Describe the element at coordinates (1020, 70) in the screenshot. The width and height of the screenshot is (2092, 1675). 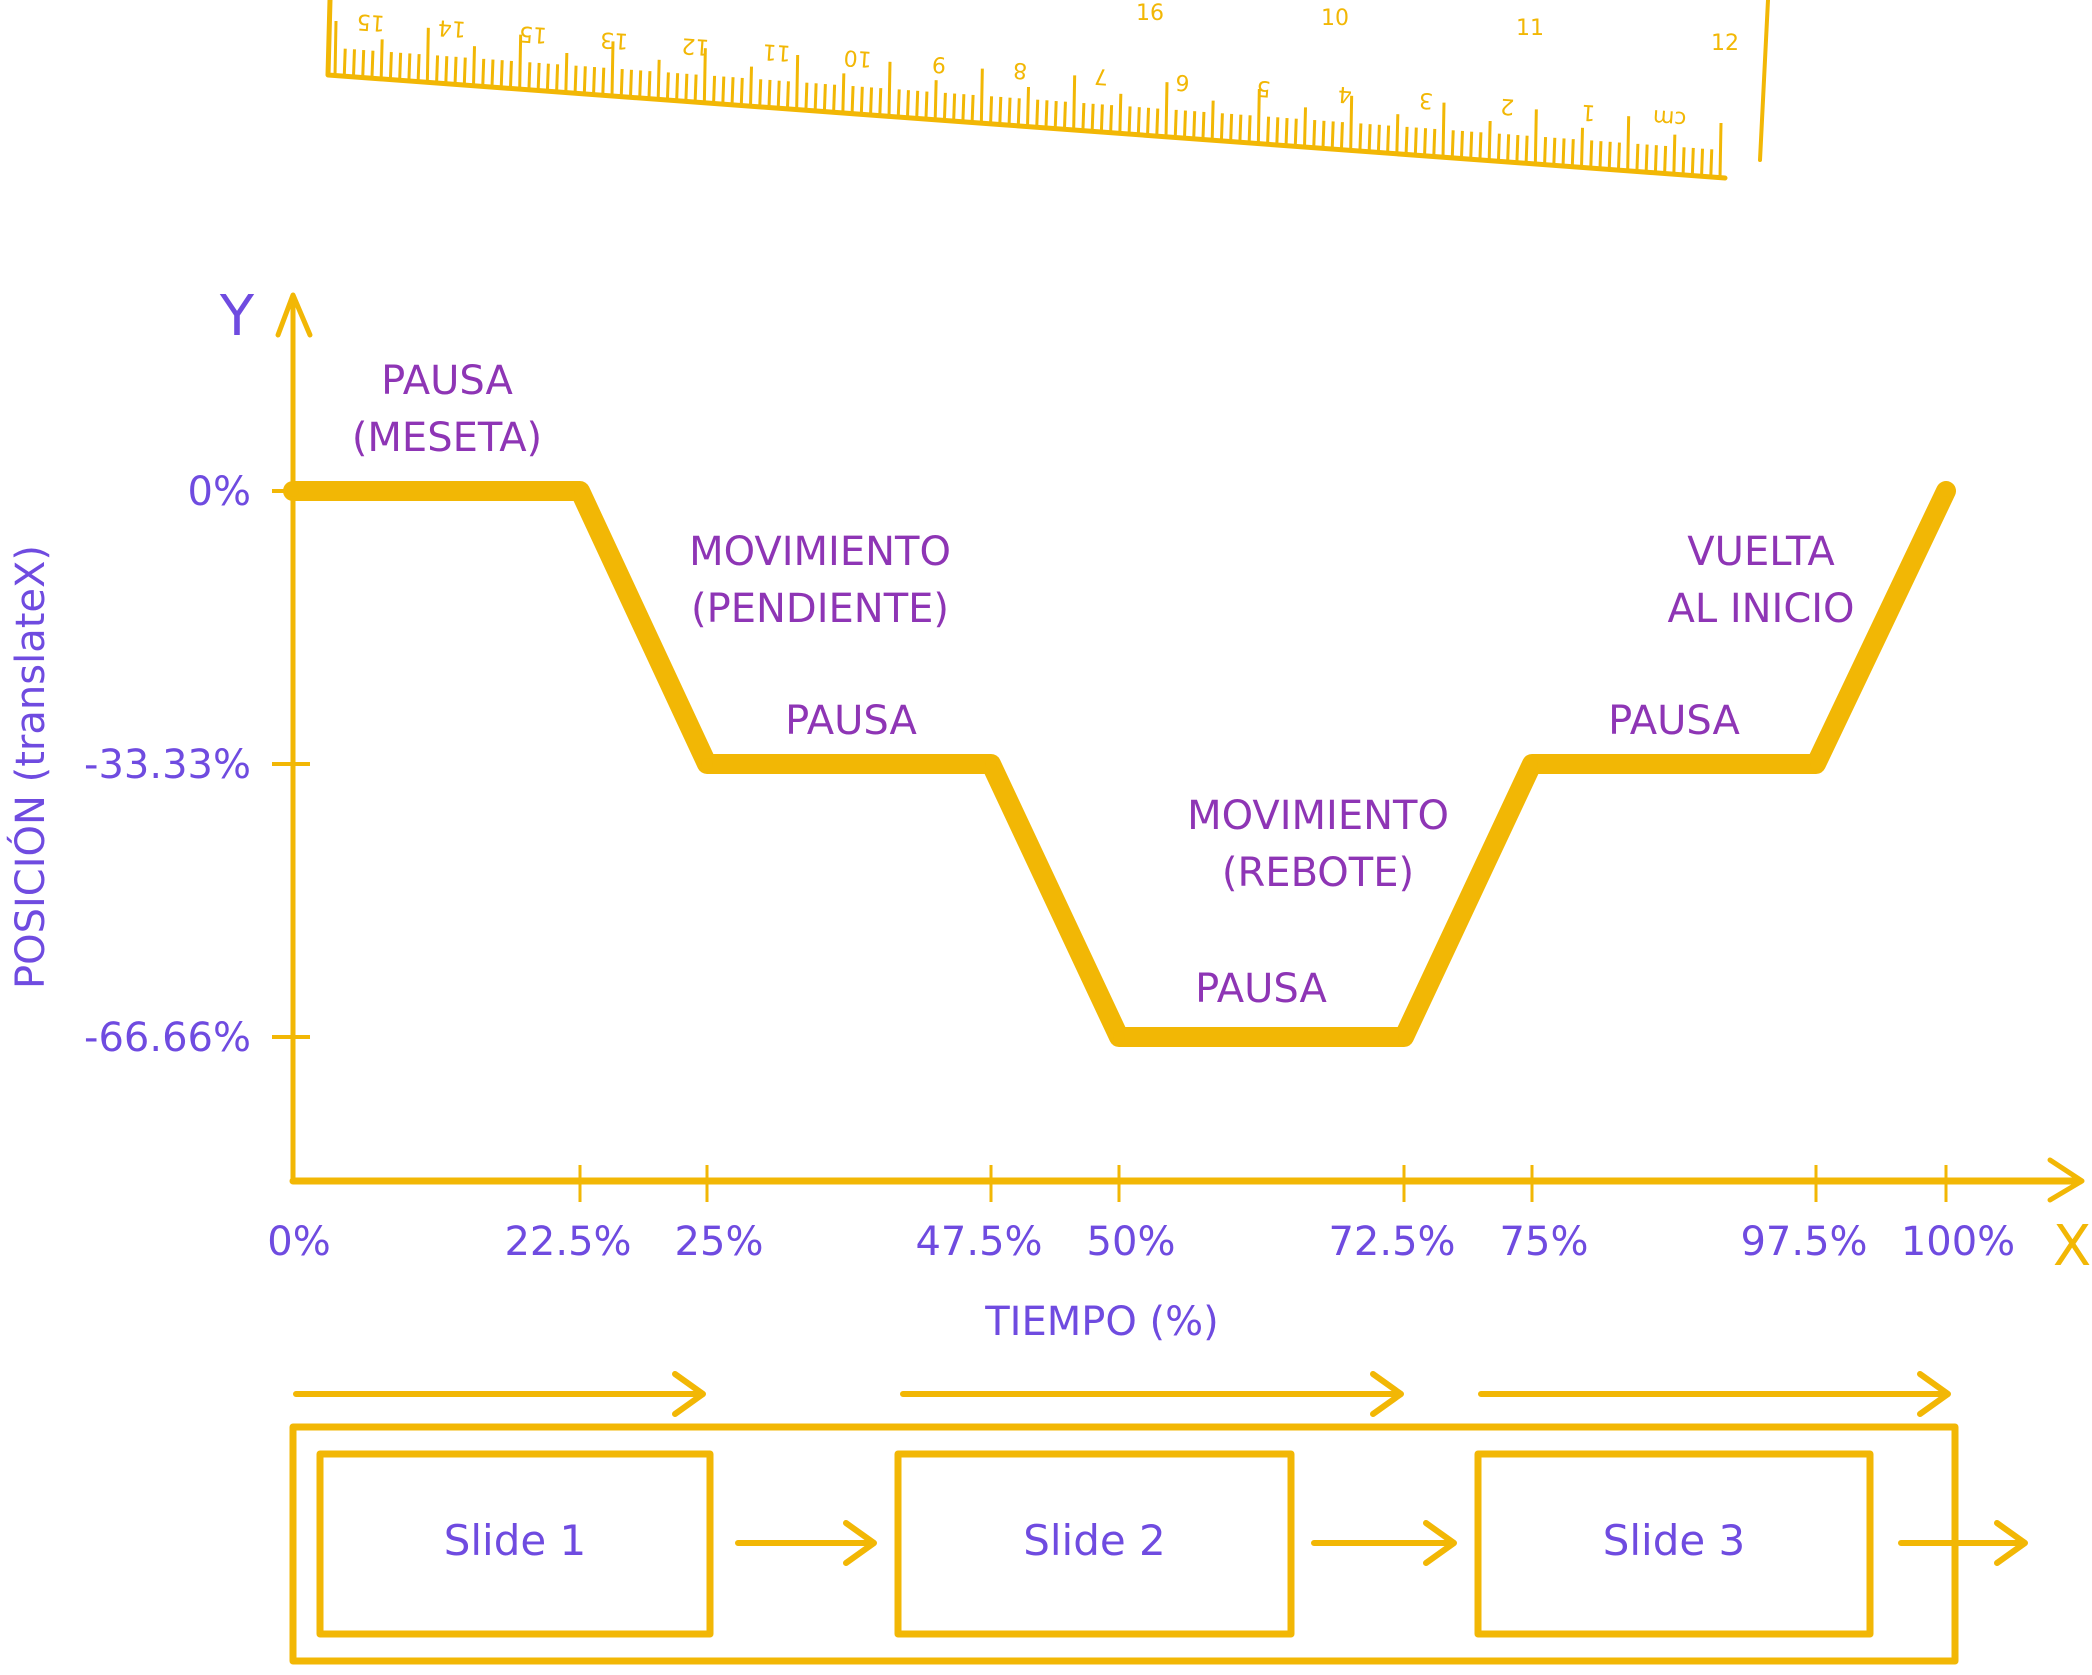
I see `ruler-number: 8` at that location.